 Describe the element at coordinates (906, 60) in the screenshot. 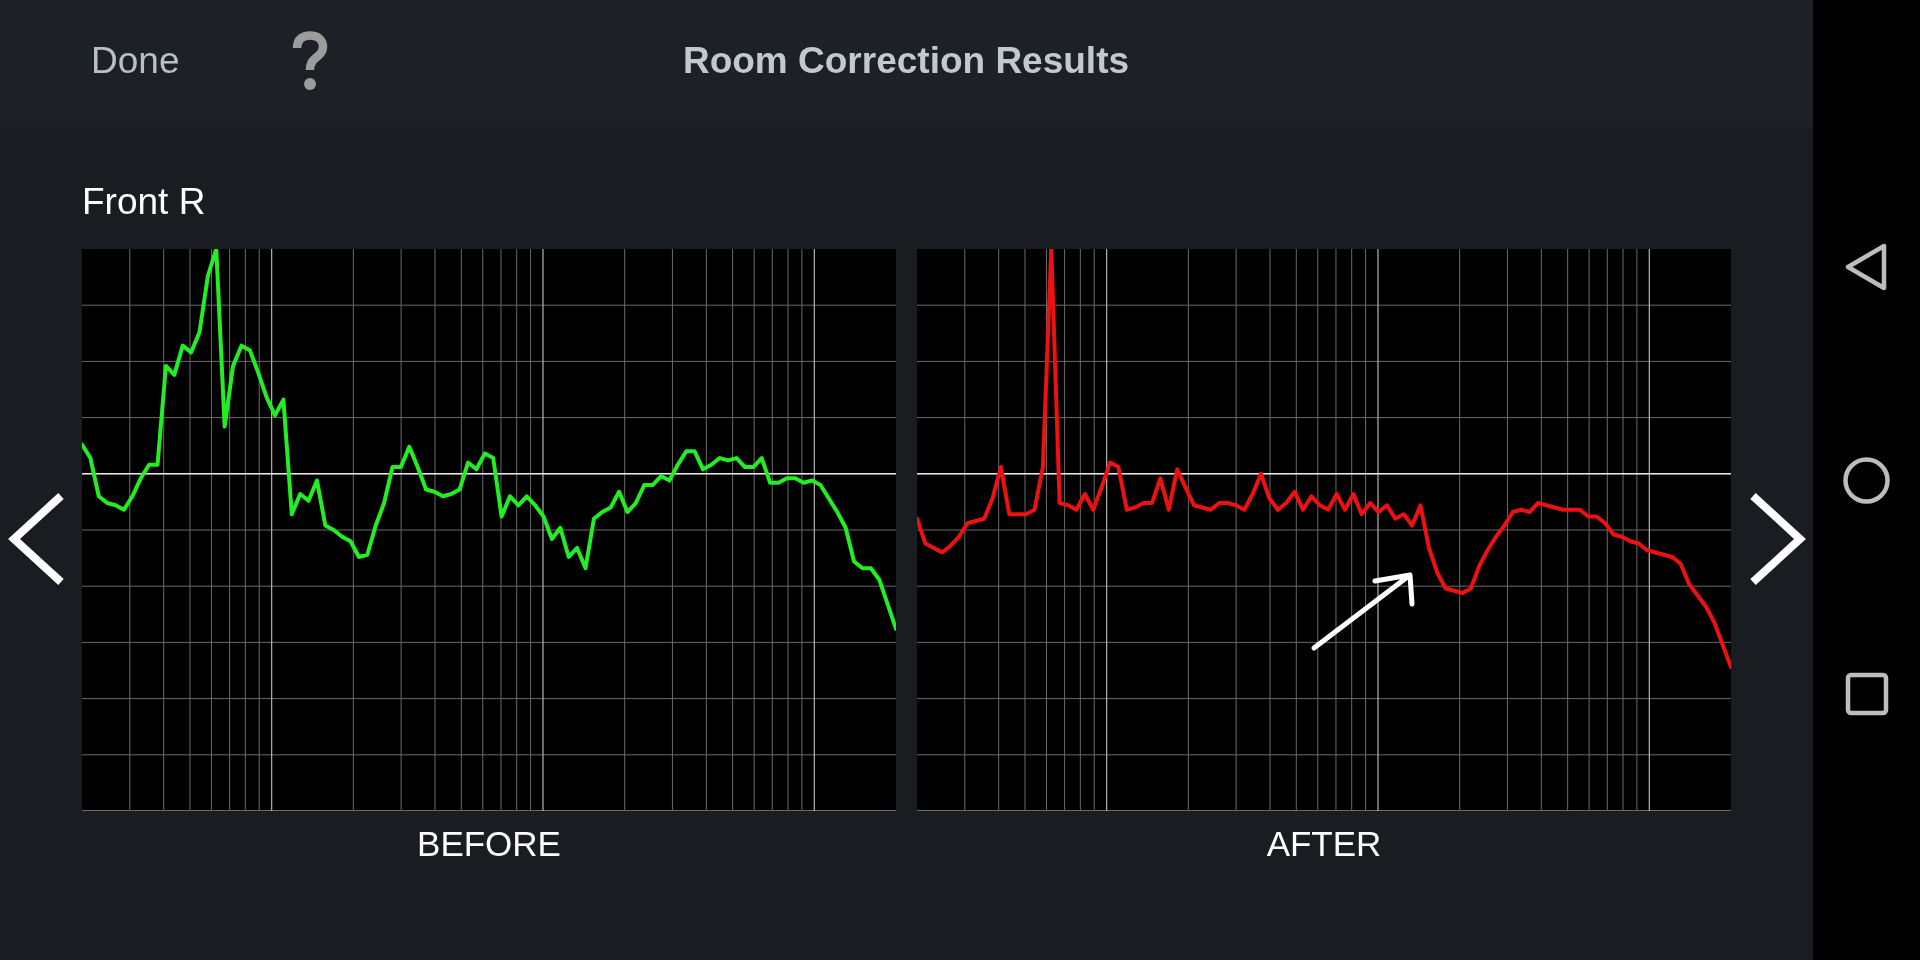

I see `chart-title: Room Correction Results` at that location.